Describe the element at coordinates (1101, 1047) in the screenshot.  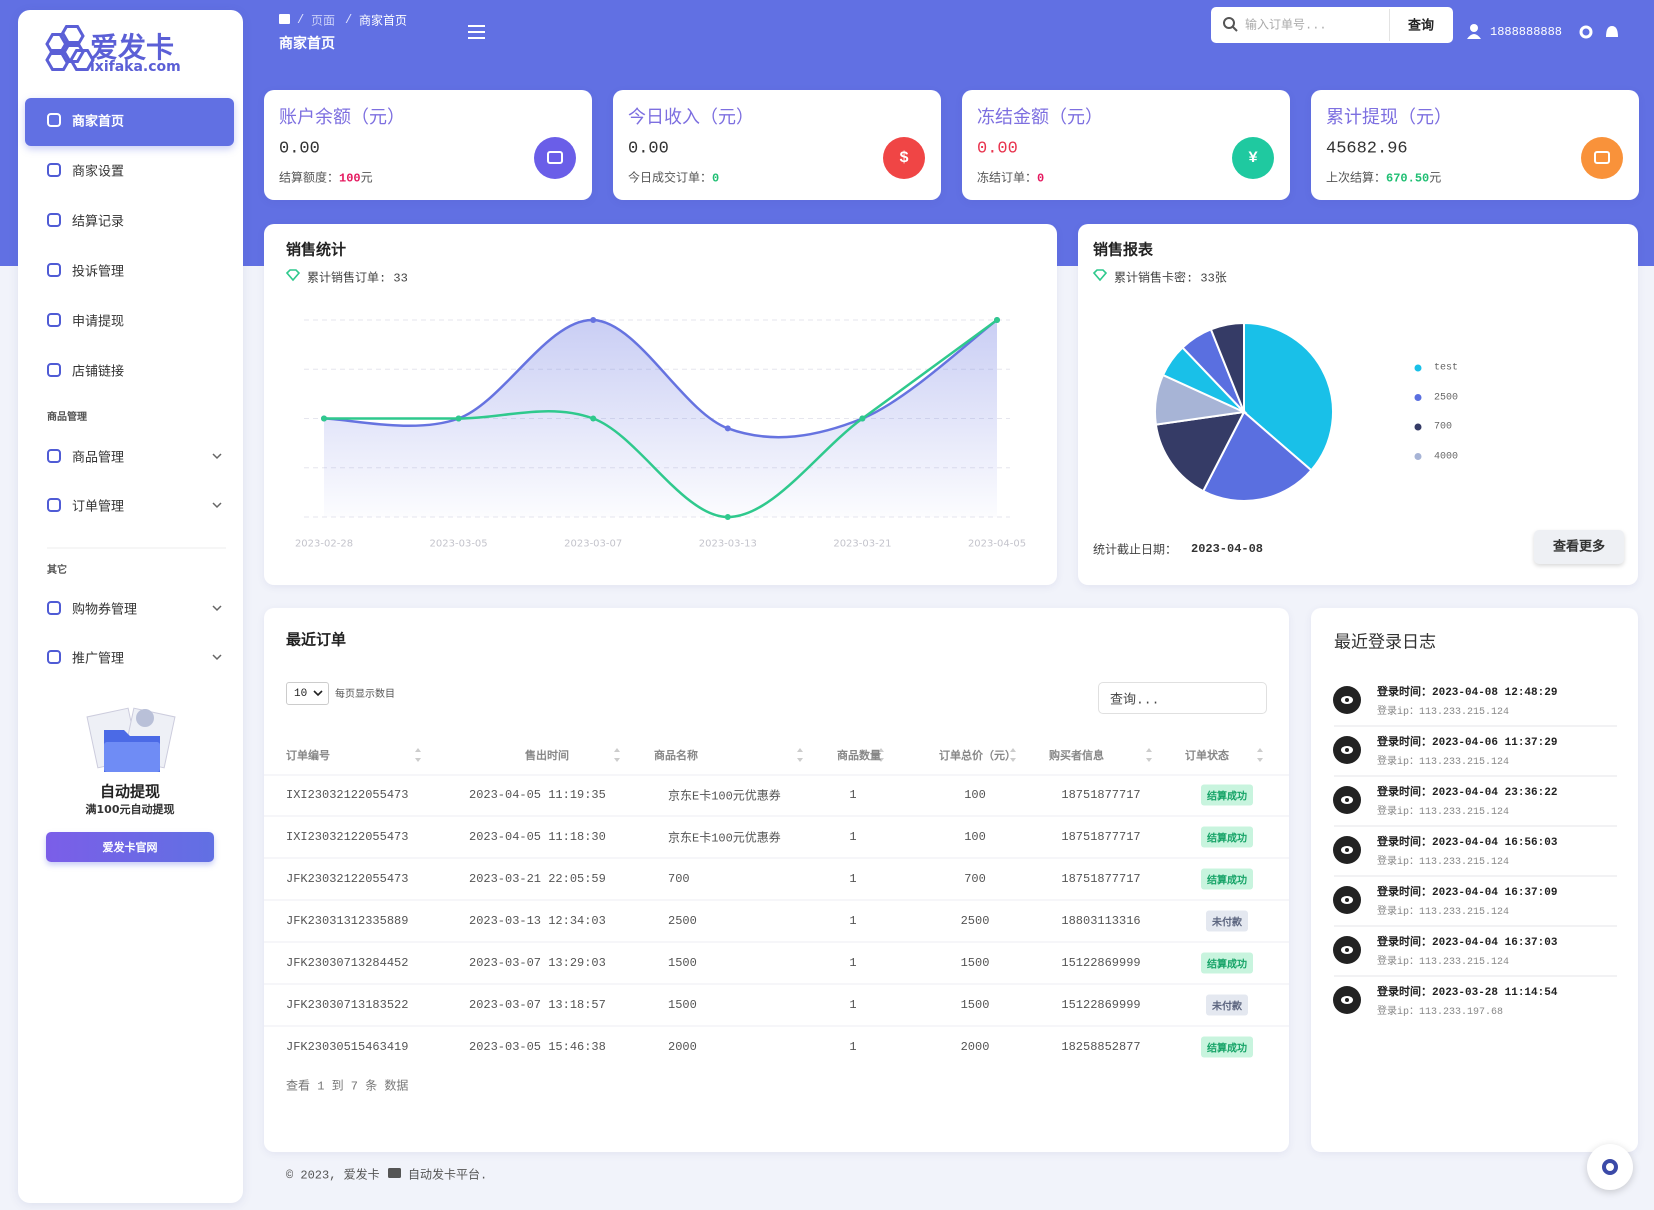
I see `table-cell: 18258852877` at that location.